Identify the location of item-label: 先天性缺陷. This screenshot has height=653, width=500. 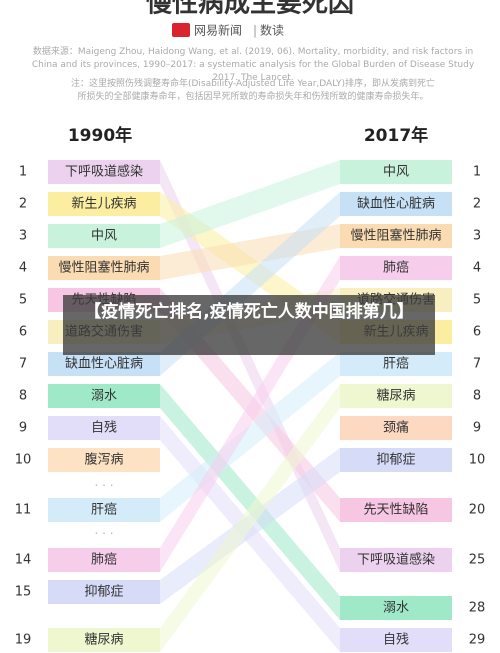
(395, 510).